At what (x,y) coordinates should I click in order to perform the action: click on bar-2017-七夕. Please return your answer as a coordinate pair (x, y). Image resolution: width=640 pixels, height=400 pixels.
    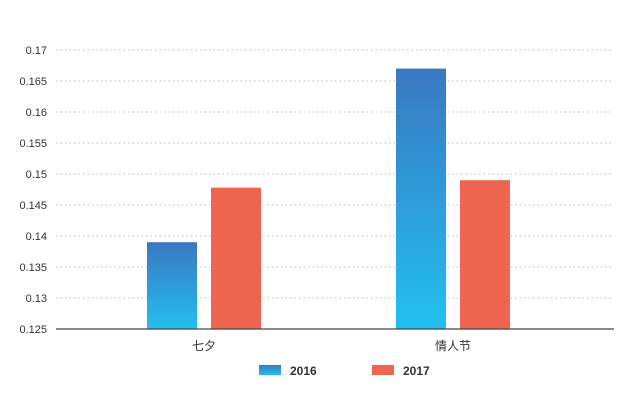
    Looking at the image, I should click on (236, 258).